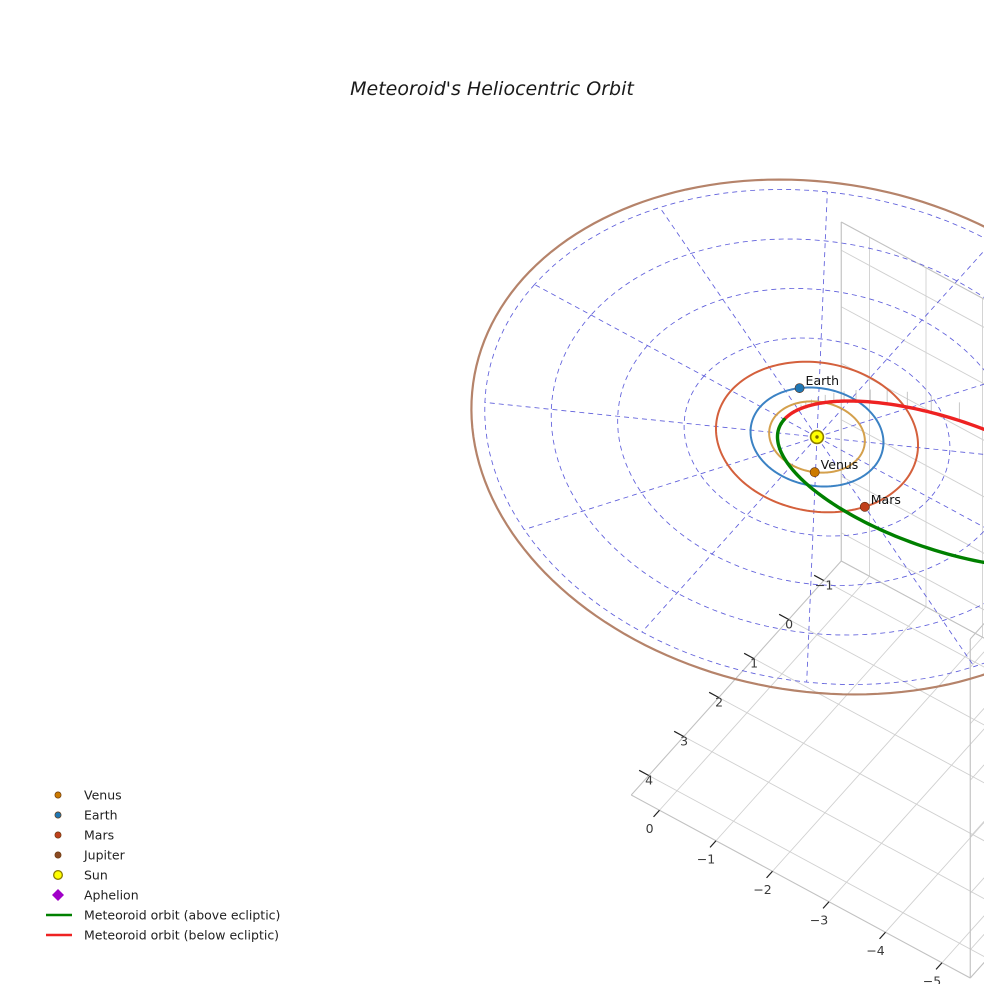 The width and height of the screenshot is (984, 984). What do you see at coordinates (684, 740) in the screenshot?
I see `y-4-label: 3` at bounding box center [684, 740].